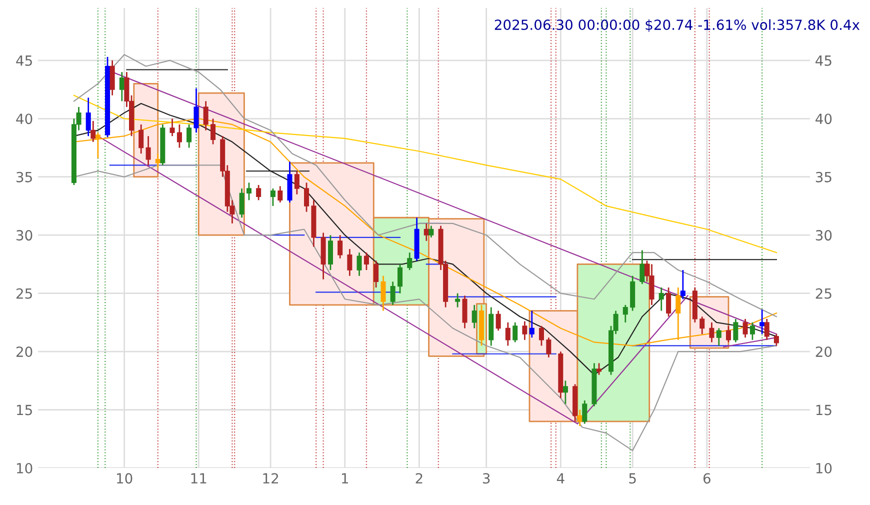  What do you see at coordinates (706, 478) in the screenshot?
I see `x-tick-label: 6` at bounding box center [706, 478].